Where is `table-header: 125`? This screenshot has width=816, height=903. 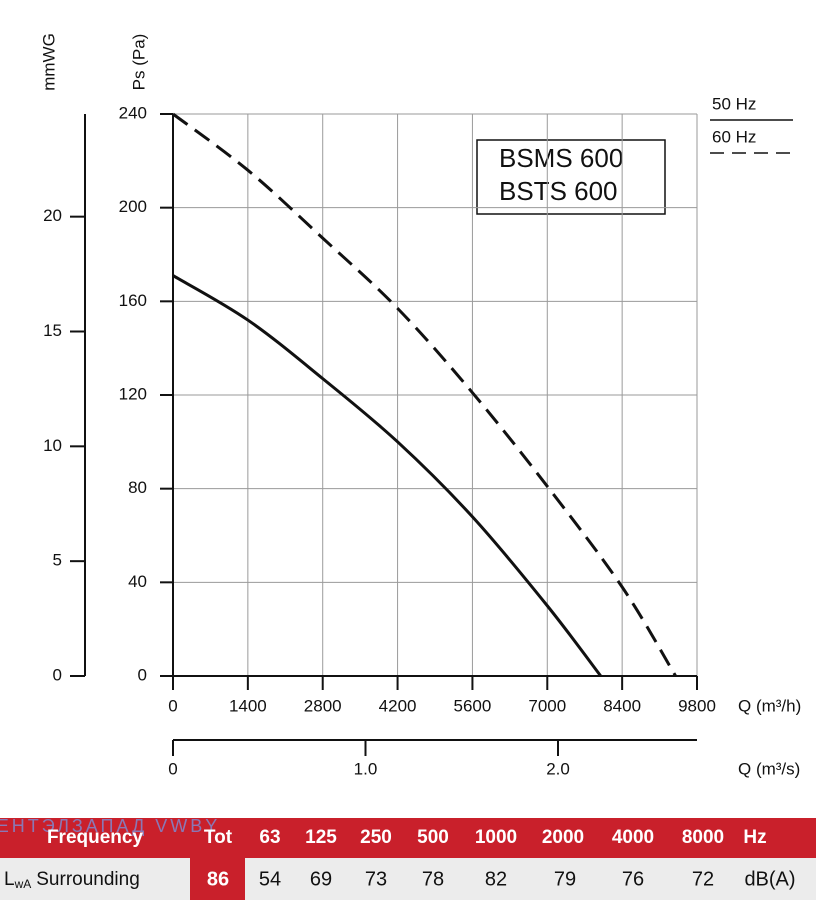
table-header: 125 is located at coordinates (321, 837).